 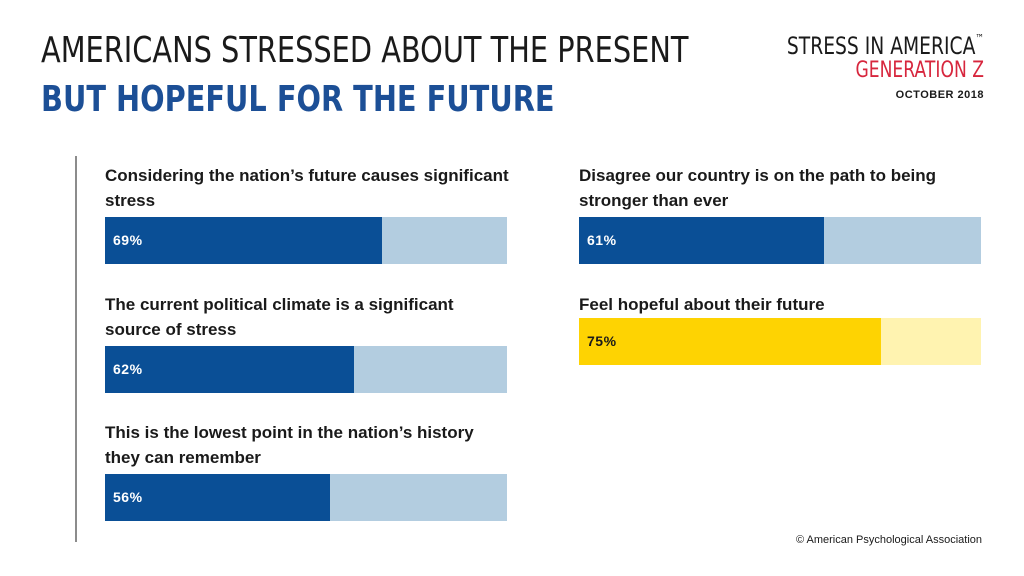 What do you see at coordinates (76, 349) in the screenshot?
I see `vertical-divider` at bounding box center [76, 349].